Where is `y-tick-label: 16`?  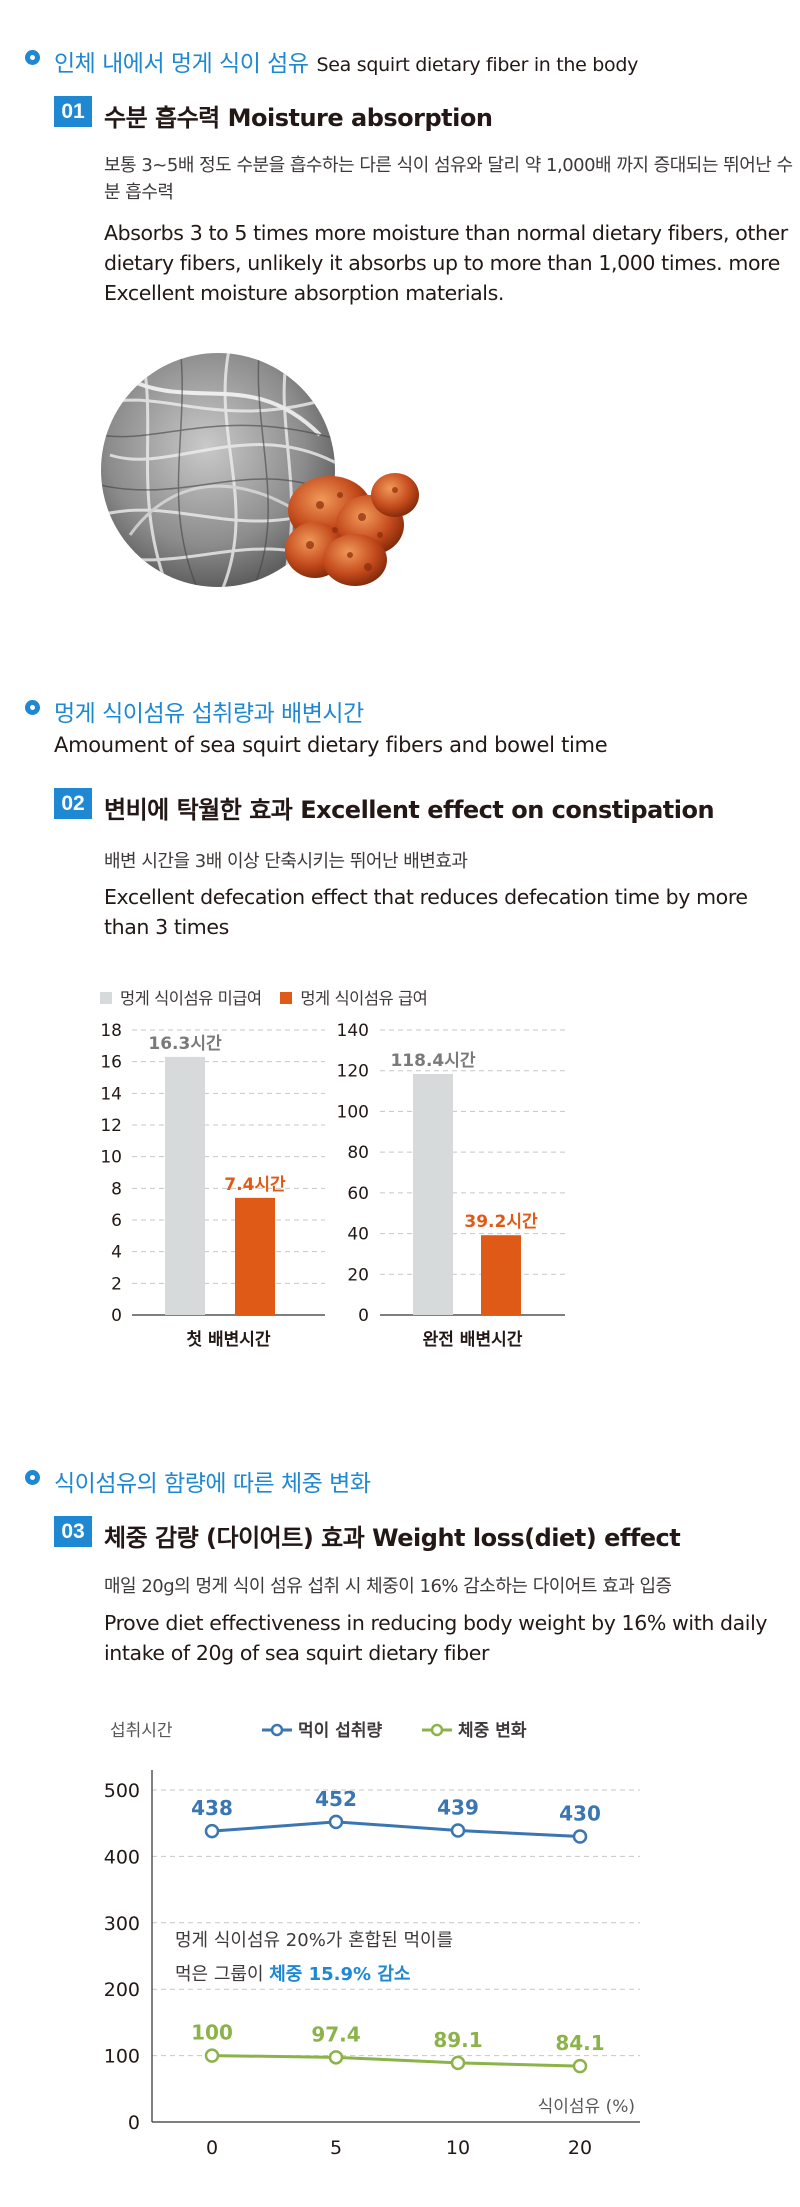 y-tick-label: 16 is located at coordinates (111, 1063).